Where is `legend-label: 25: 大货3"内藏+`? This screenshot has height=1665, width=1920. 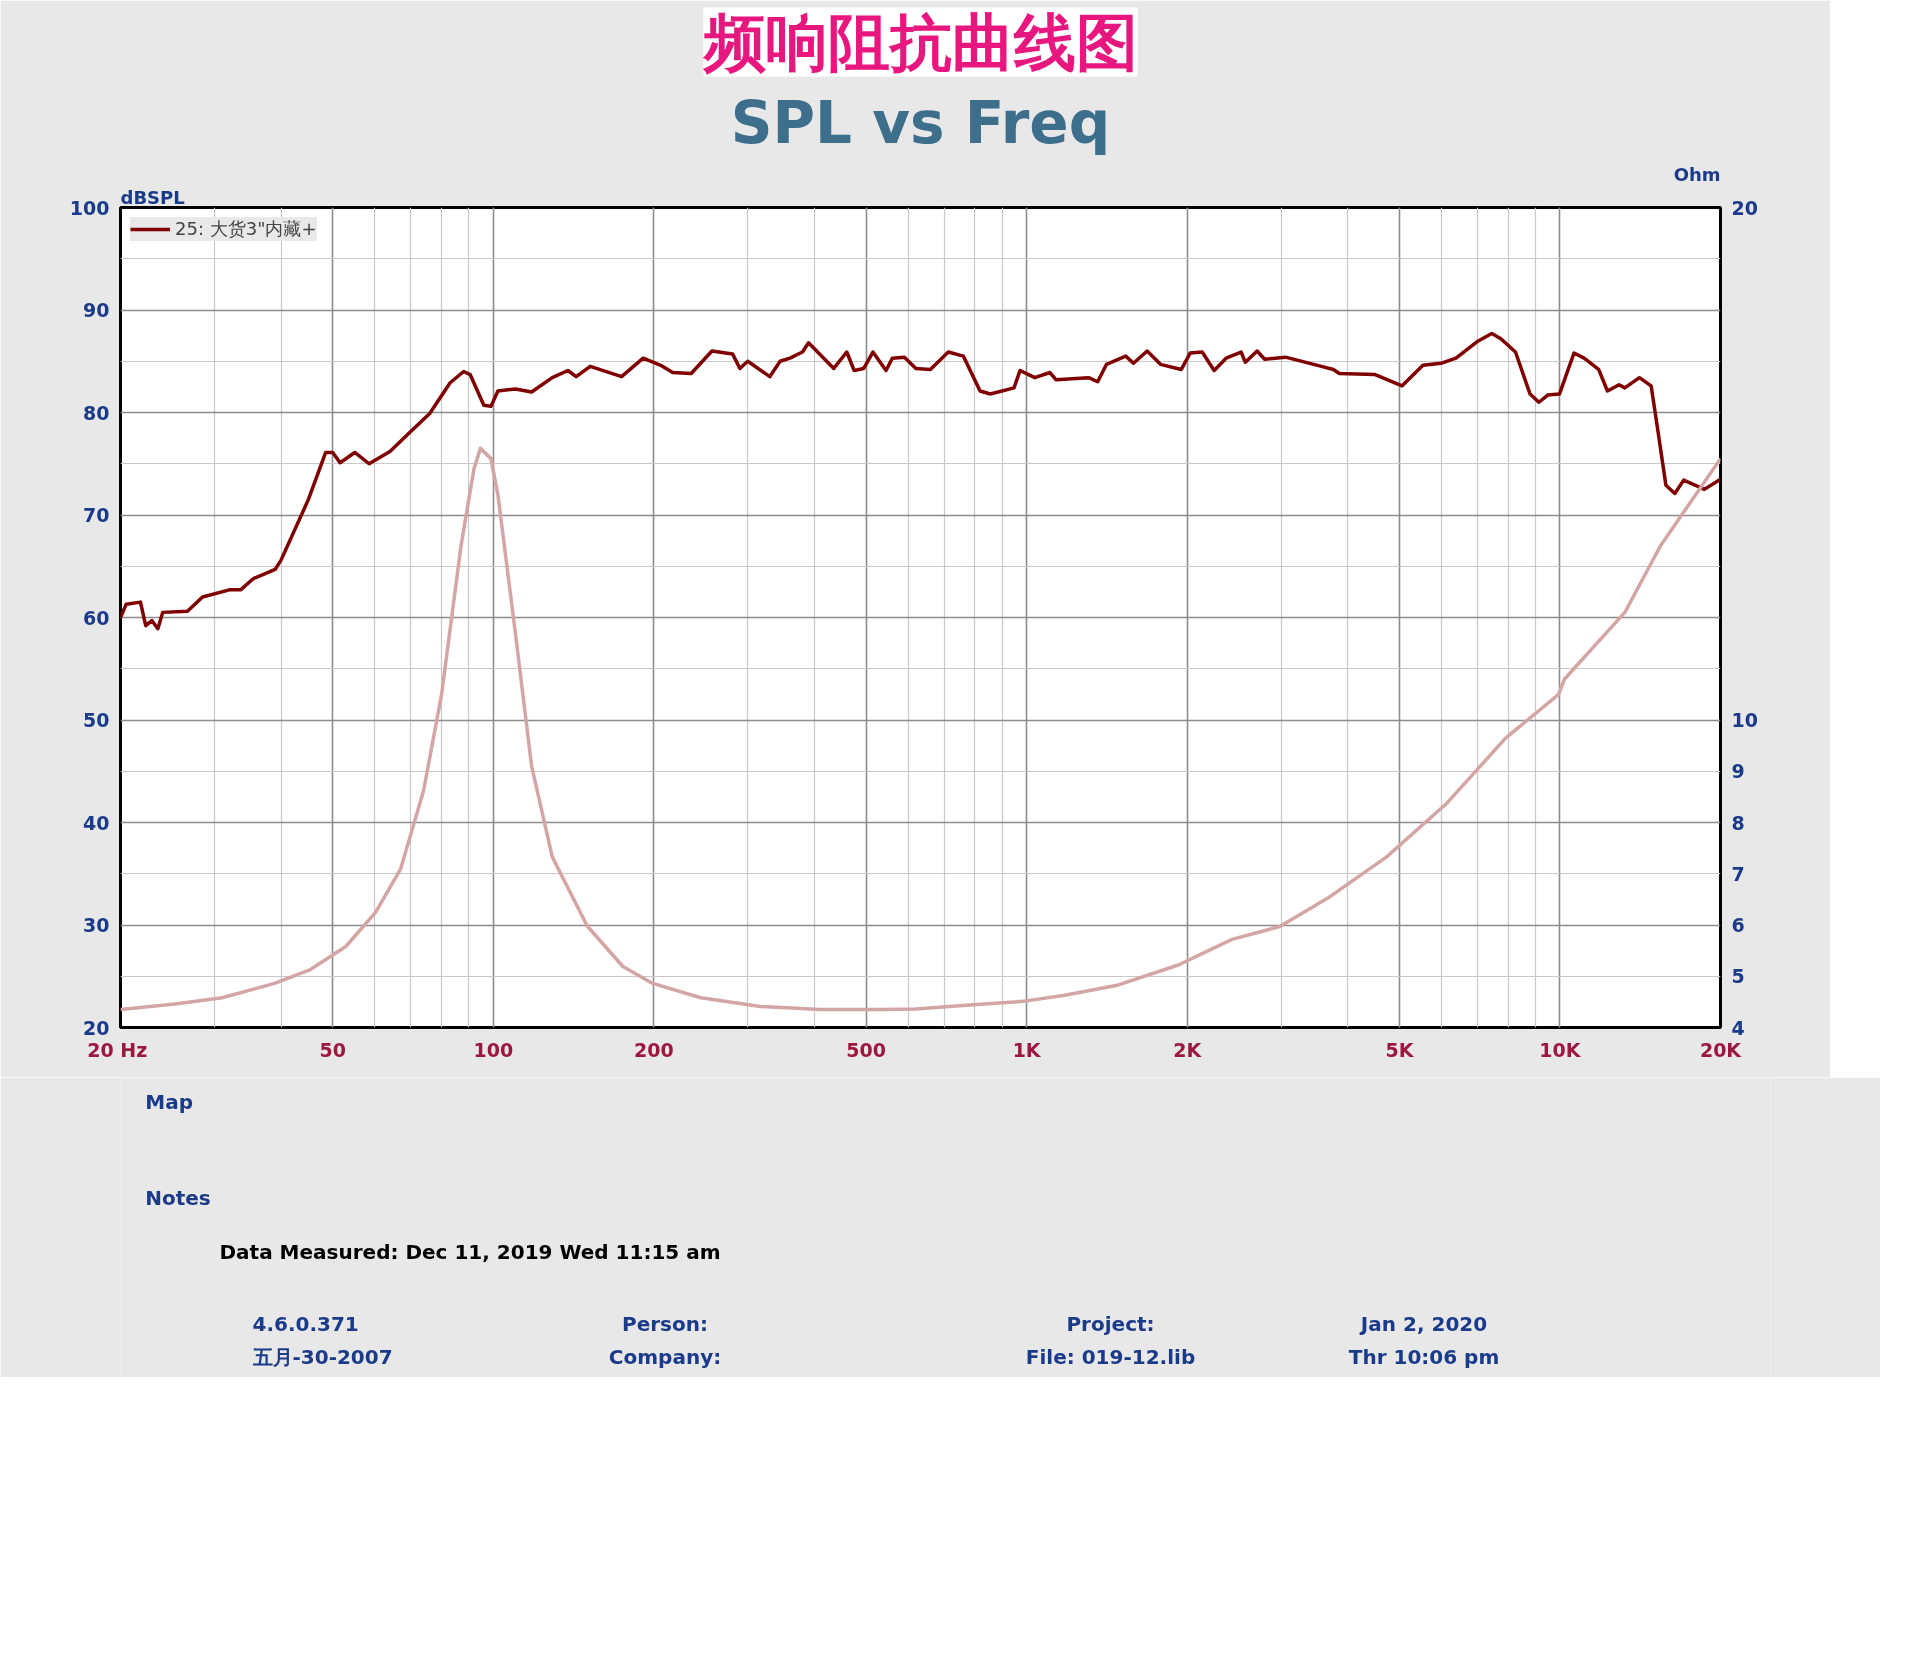 legend-label: 25: 大货3"内藏+ is located at coordinates (246, 229).